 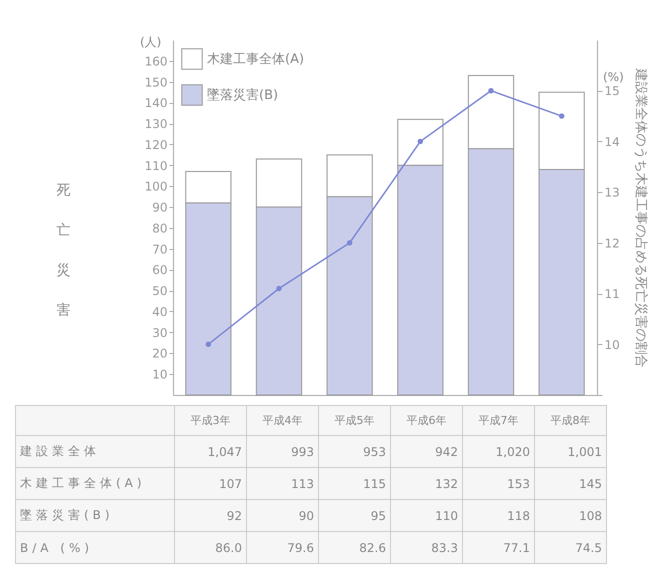 I want to click on y-tick-label: 30, so click(x=160, y=333).